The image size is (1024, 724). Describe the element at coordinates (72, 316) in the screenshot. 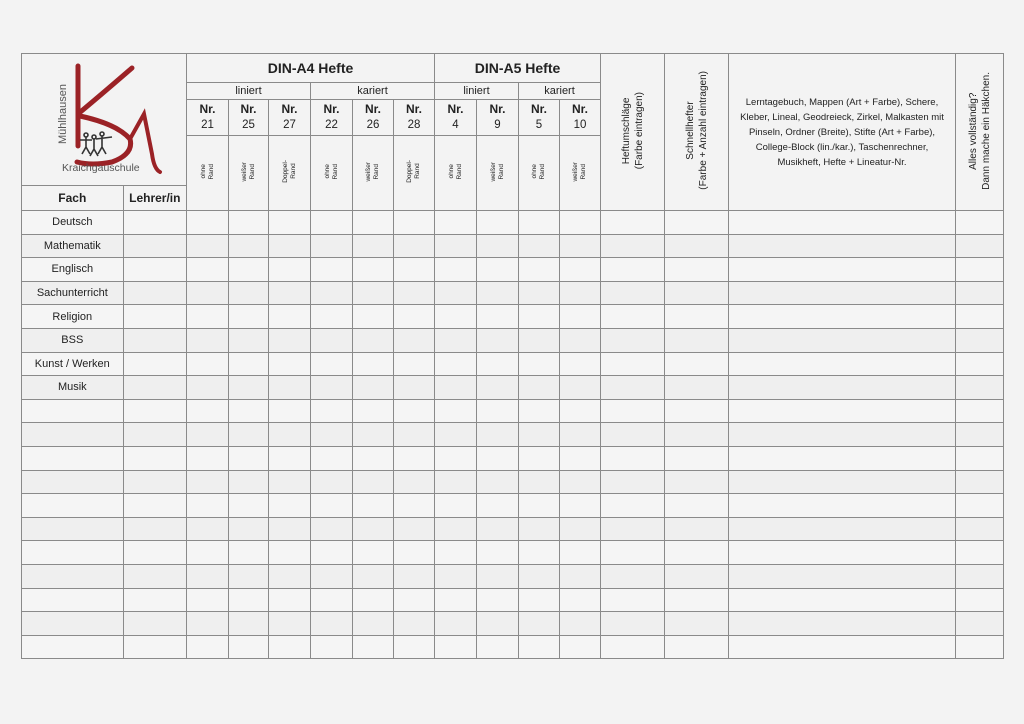

I see `subject-cell: Religion` at that location.